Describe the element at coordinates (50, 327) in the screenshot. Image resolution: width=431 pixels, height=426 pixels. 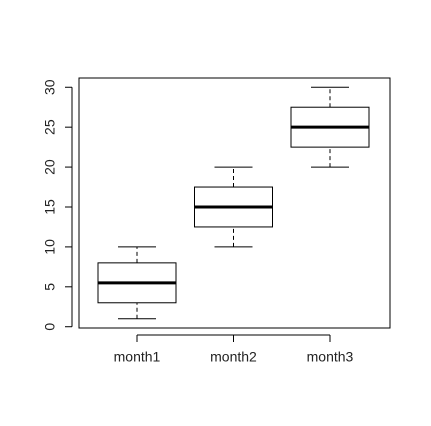
I see `y-tick-label: 0` at that location.